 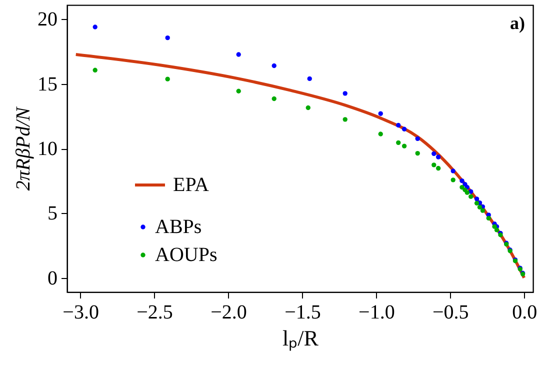 What do you see at coordinates (48, 19) in the screenshot?
I see `y-tick-label: 20` at bounding box center [48, 19].